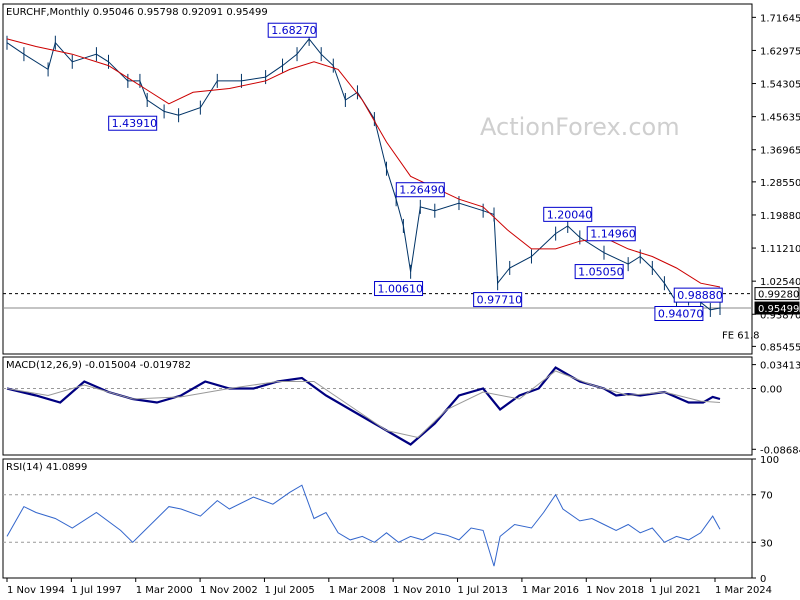  What do you see at coordinates (766, 543) in the screenshot?
I see `y-tick-label: 30` at bounding box center [766, 543].